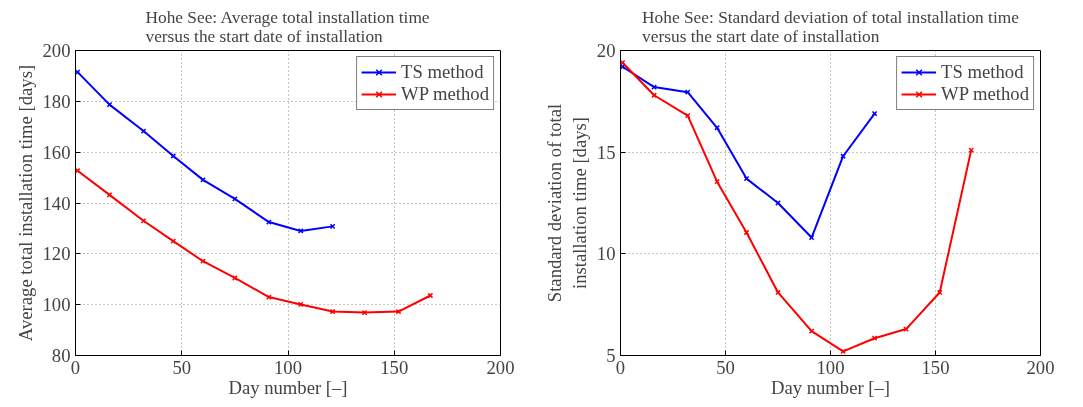 This screenshot has height=407, width=1083. What do you see at coordinates (56, 254) in the screenshot?
I see `y-tick-label: 120` at bounding box center [56, 254].